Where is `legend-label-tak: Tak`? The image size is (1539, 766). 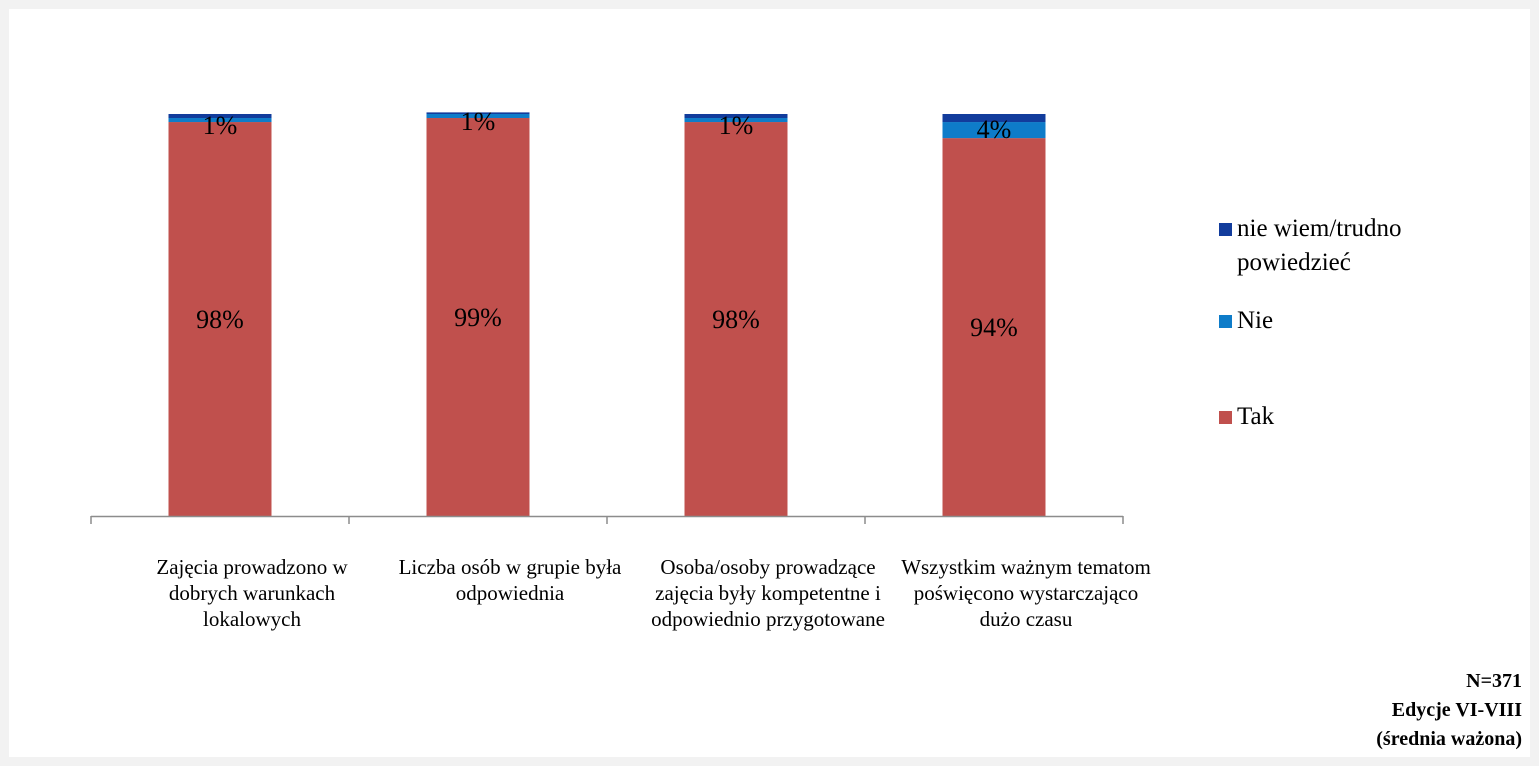 legend-label-tak: Tak is located at coordinates (1256, 416).